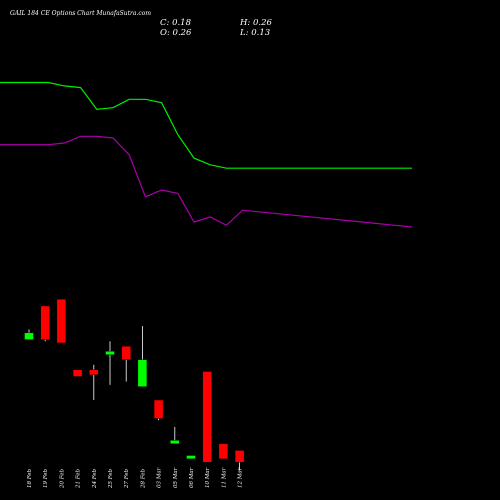  I want to click on x-tick-label: 05 Mar, so click(176, 477).